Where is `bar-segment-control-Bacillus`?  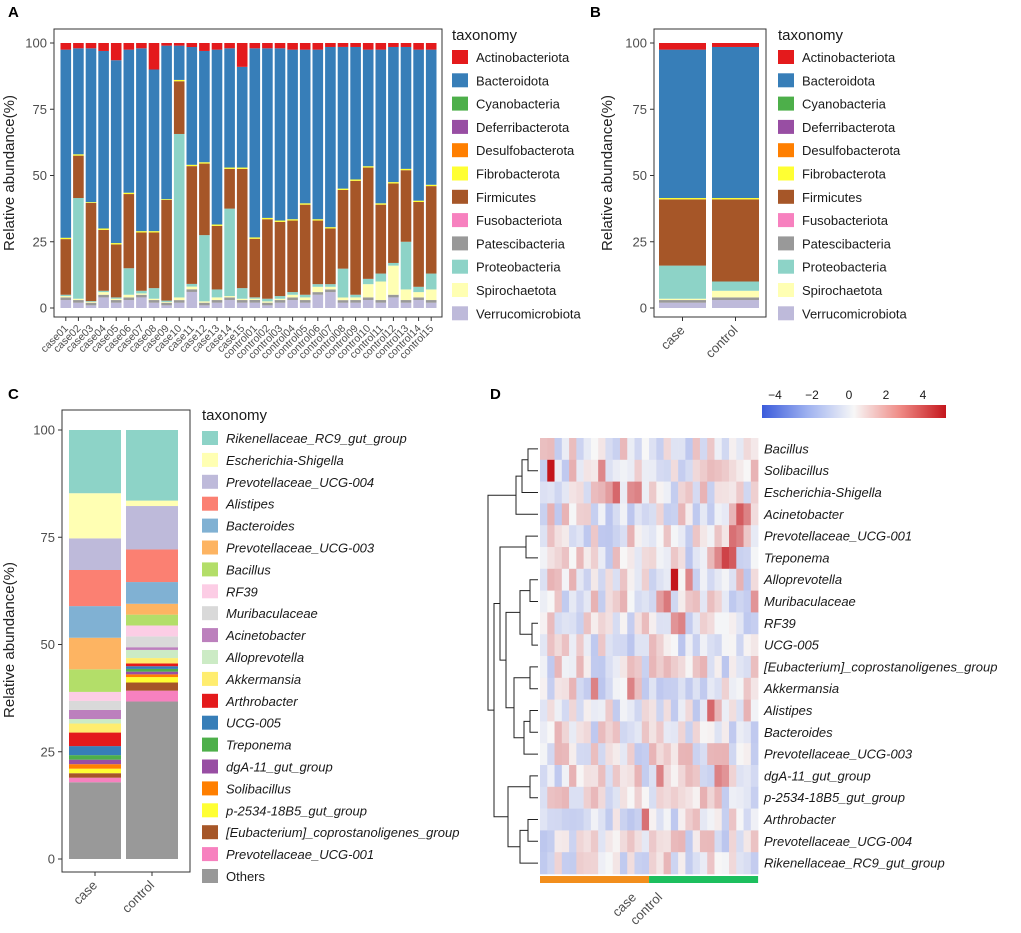 bar-segment-control-Bacillus is located at coordinates (152, 620).